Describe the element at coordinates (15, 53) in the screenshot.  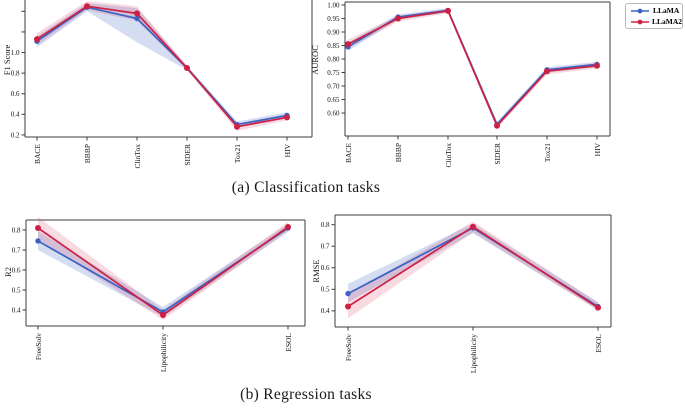
I see `y-tick-label: 1.0` at that location.